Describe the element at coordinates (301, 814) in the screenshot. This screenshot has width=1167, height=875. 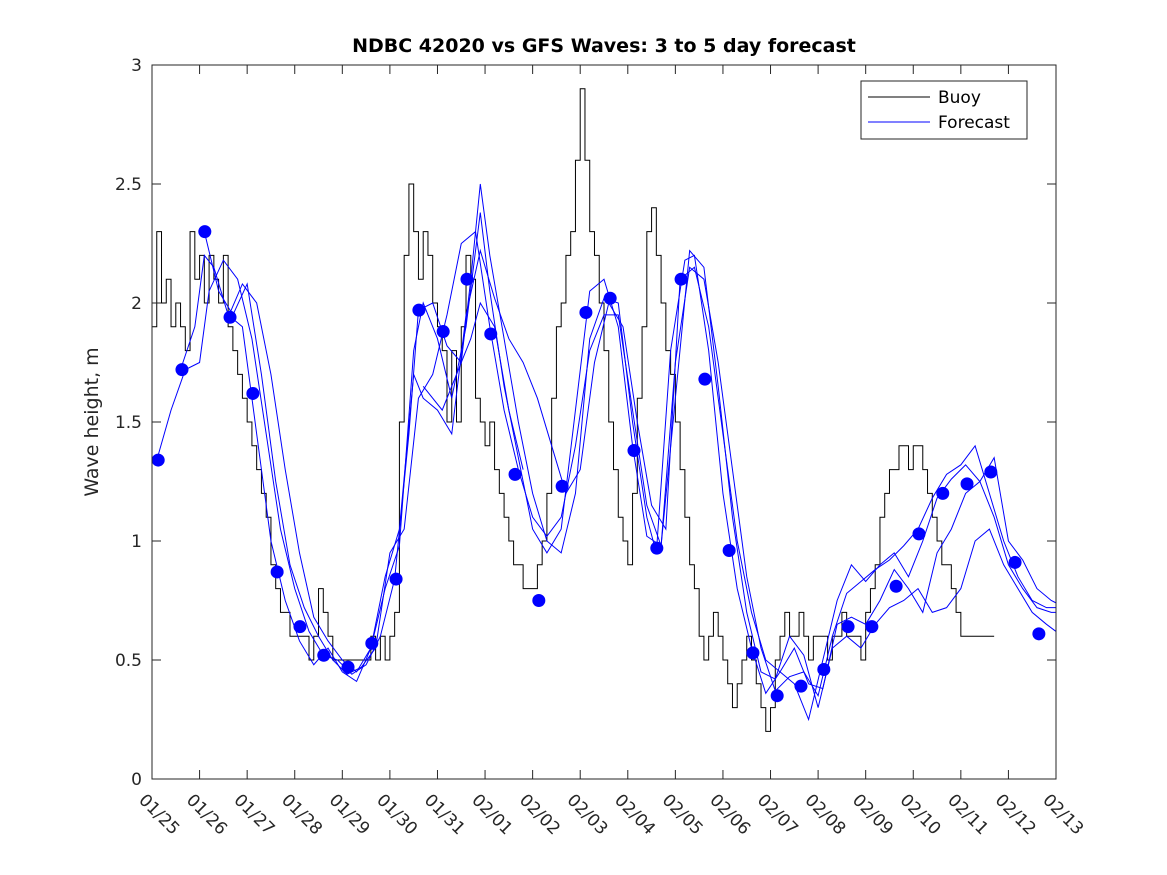
I see `x-tick-label: 01/28` at that location.